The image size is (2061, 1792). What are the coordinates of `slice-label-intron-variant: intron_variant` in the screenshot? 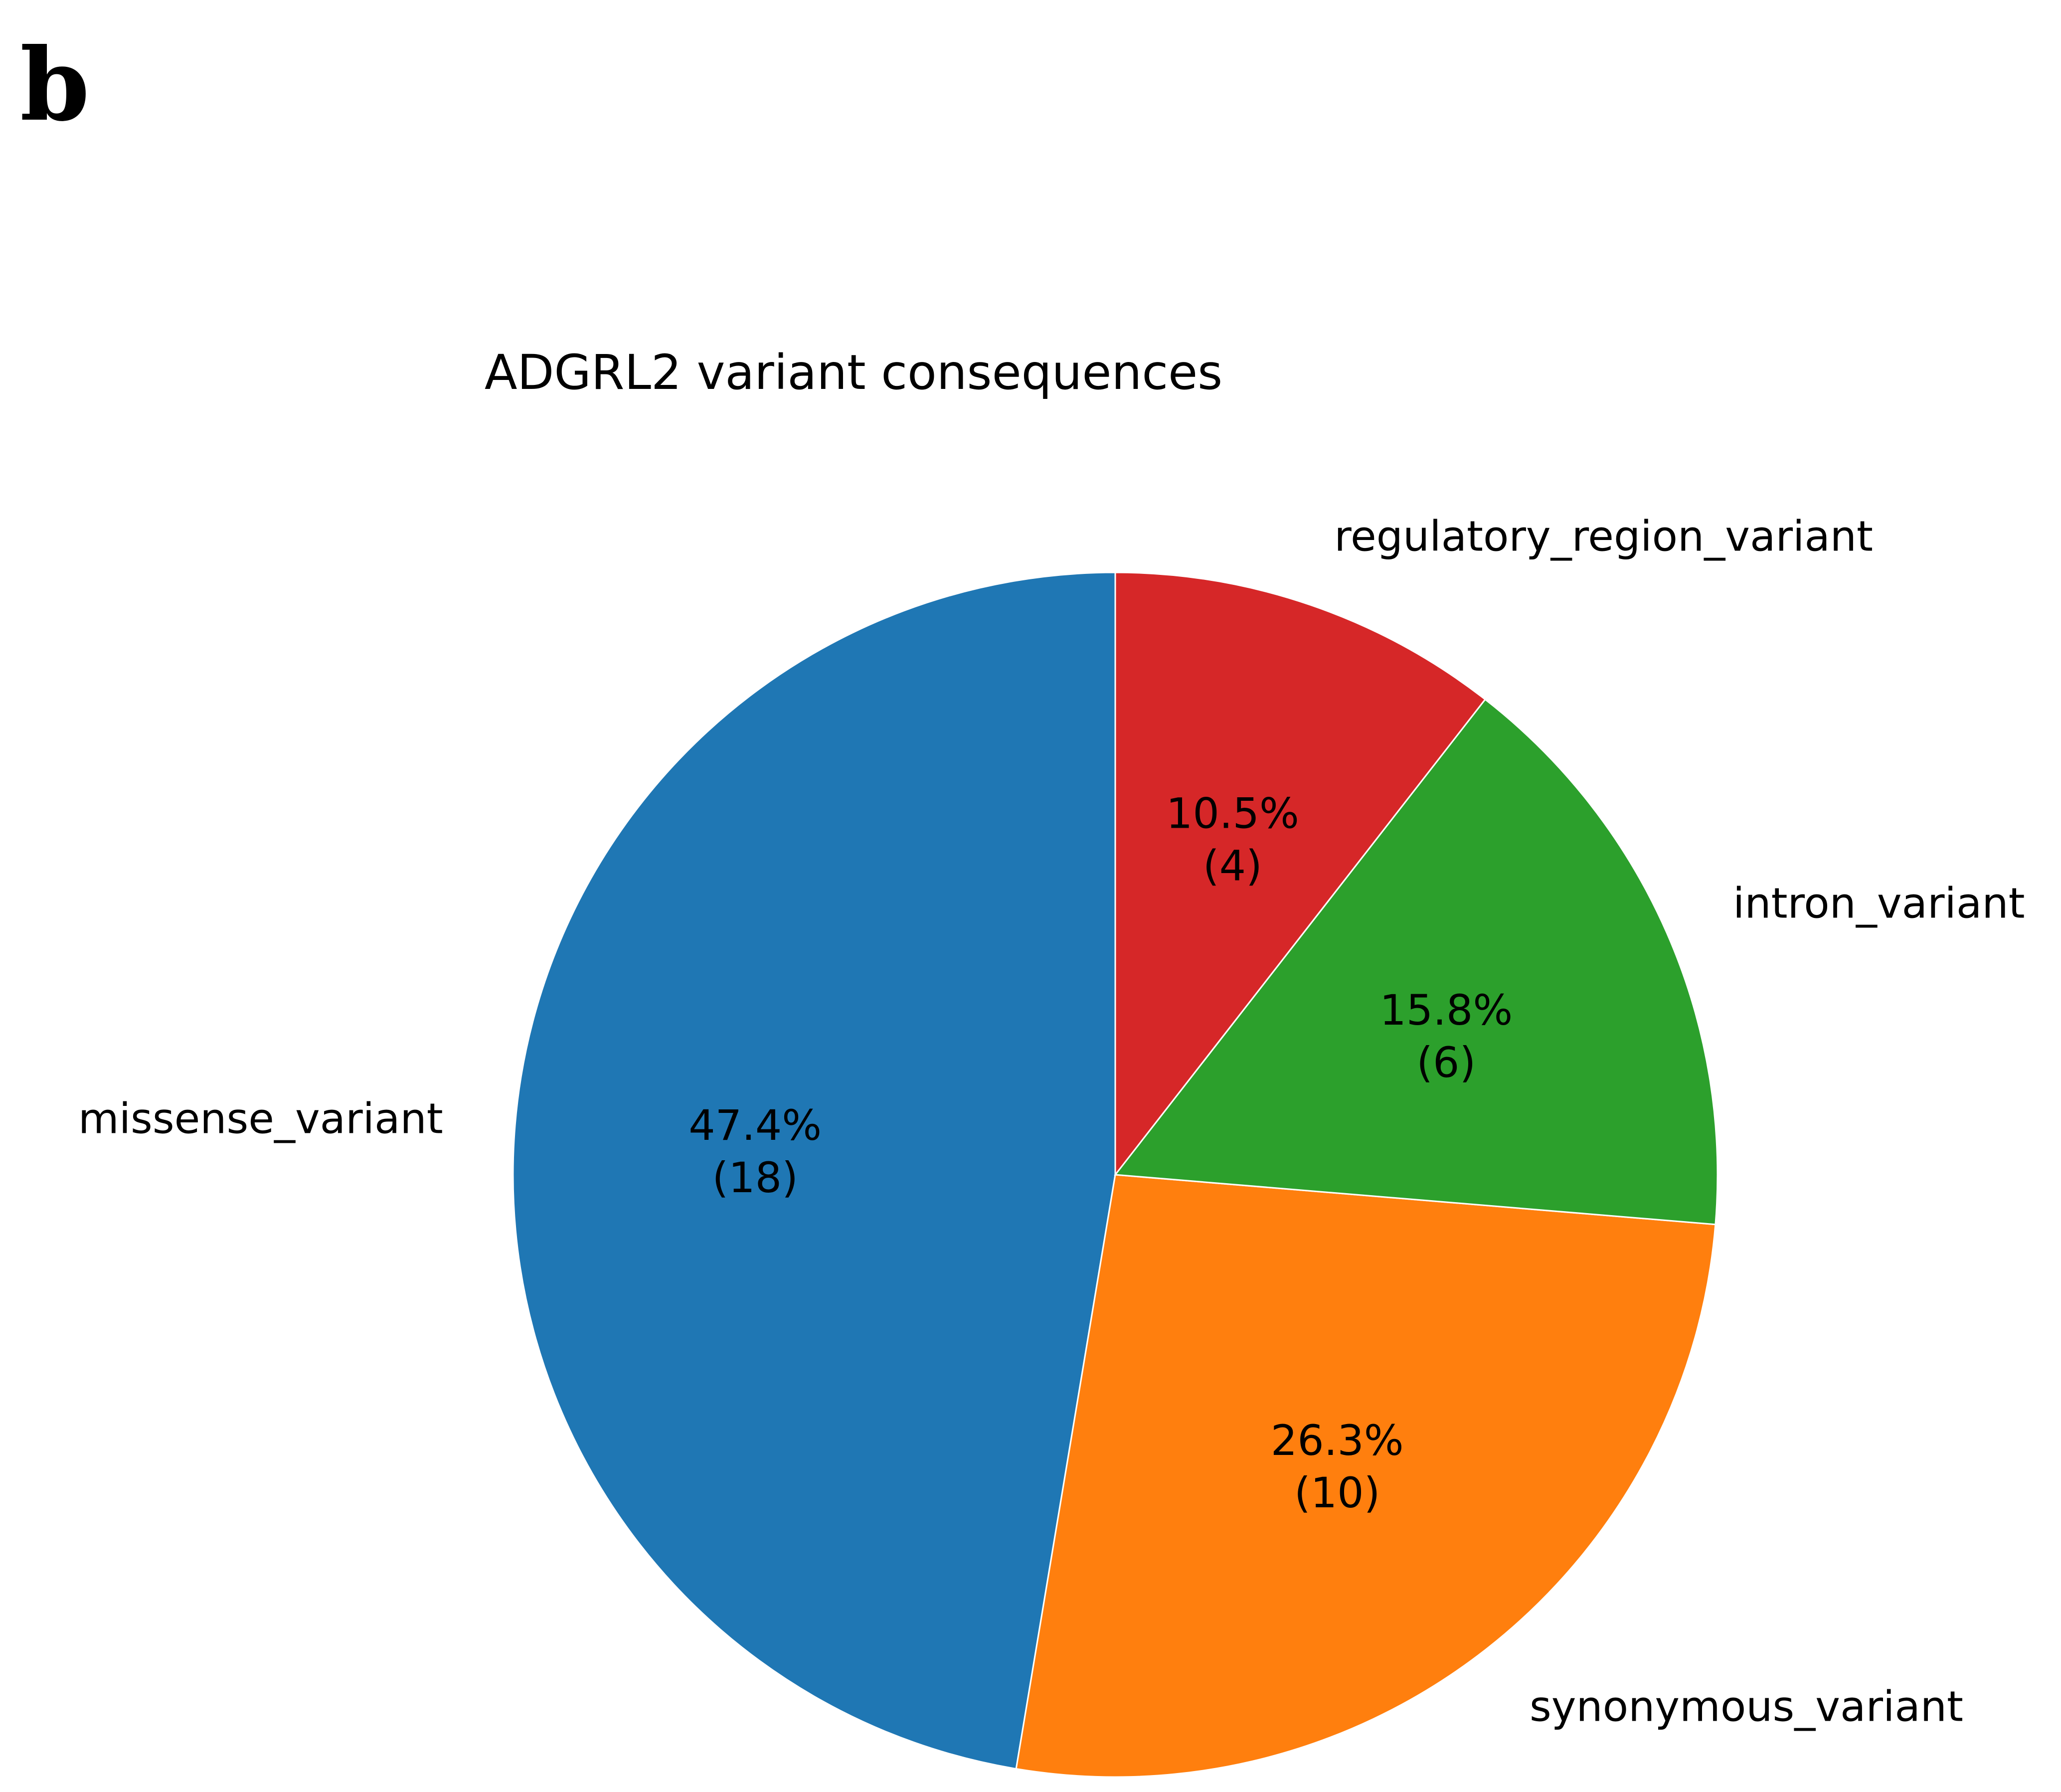 It's located at (1879, 903).